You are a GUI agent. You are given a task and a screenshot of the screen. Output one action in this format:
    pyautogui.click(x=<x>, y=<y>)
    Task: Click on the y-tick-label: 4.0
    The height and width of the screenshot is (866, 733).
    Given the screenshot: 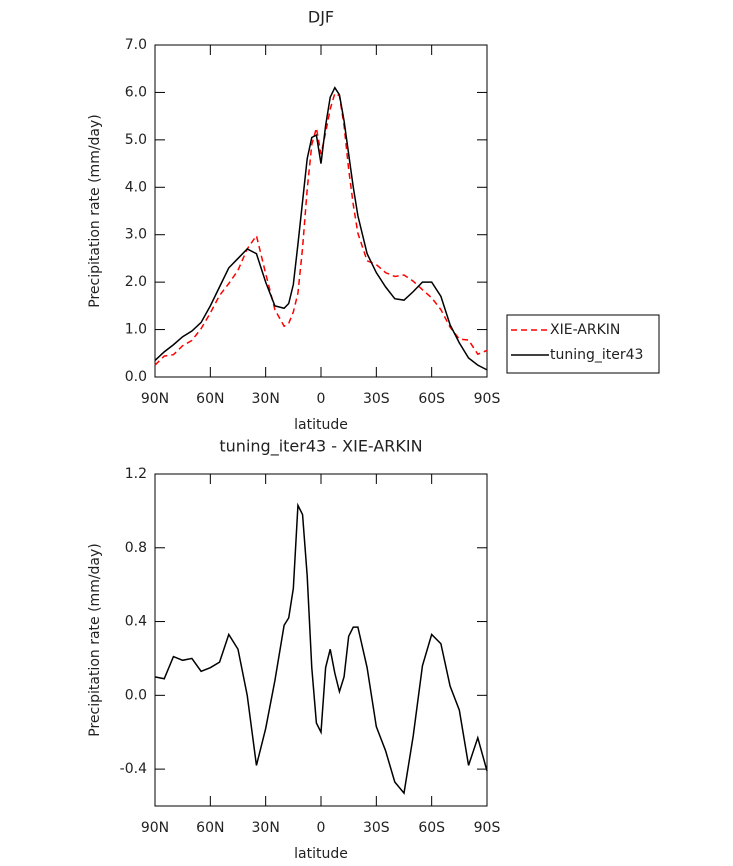 What is the action you would take?
    pyautogui.click(x=136, y=187)
    